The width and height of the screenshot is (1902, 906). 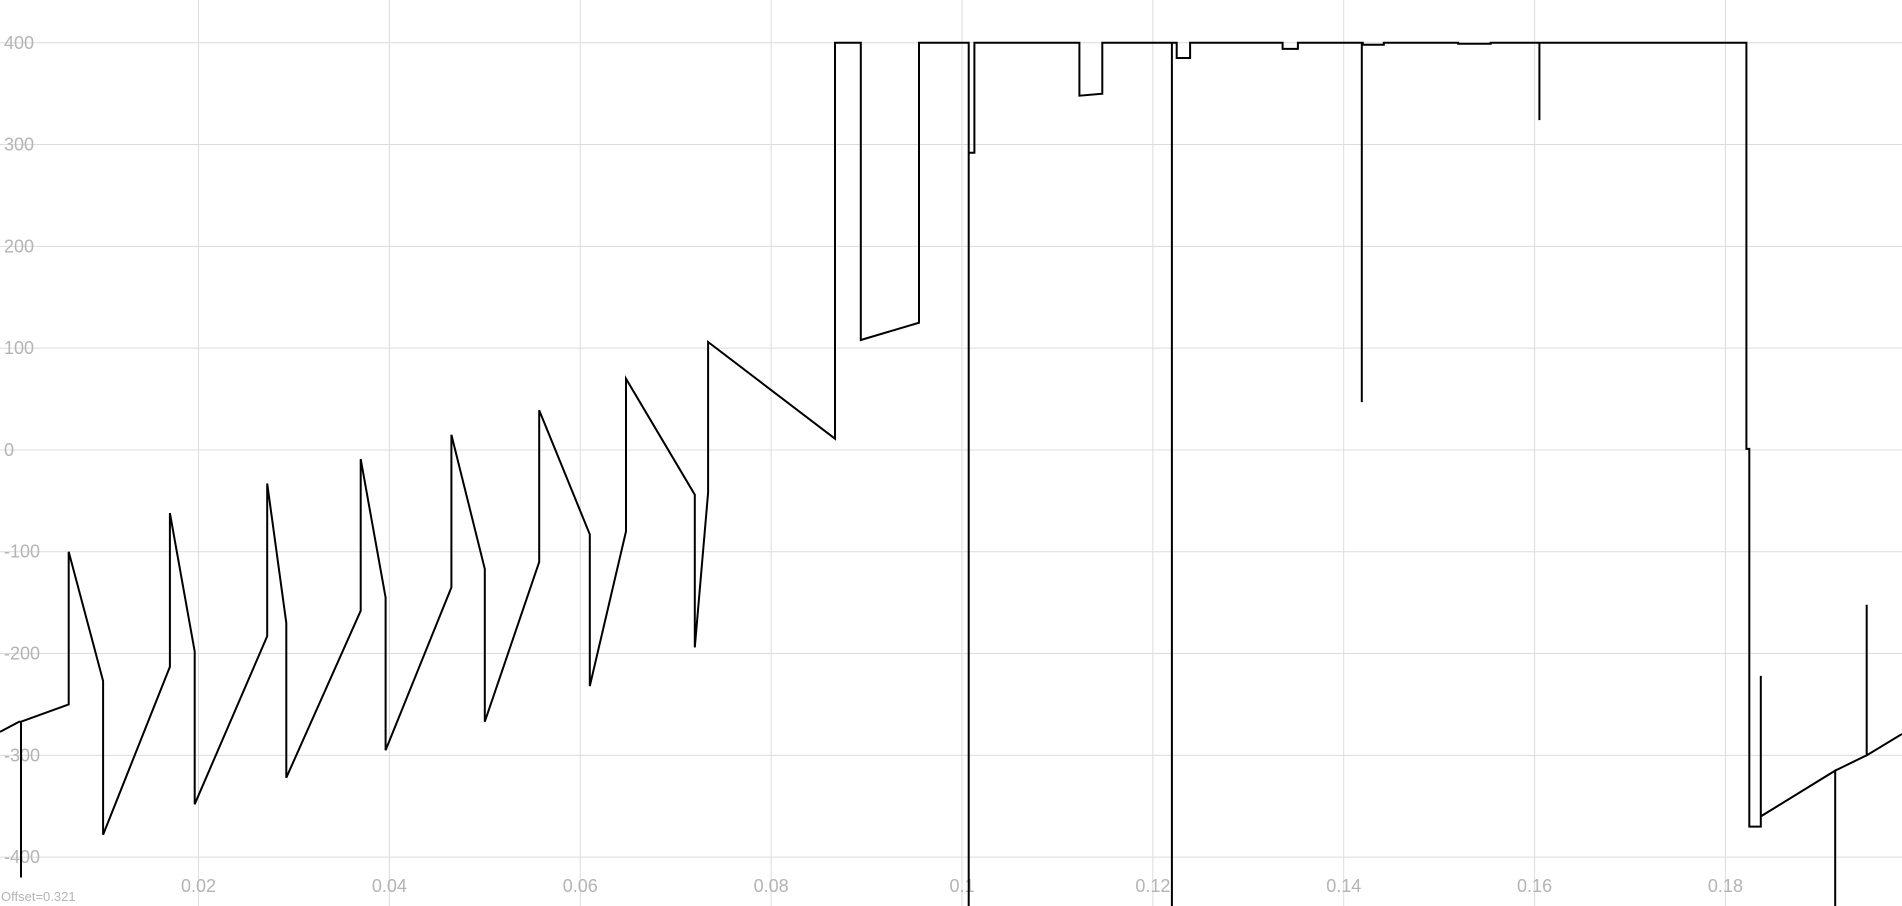 What do you see at coordinates (580, 886) in the screenshot?
I see `x-tick-label: 0.06` at bounding box center [580, 886].